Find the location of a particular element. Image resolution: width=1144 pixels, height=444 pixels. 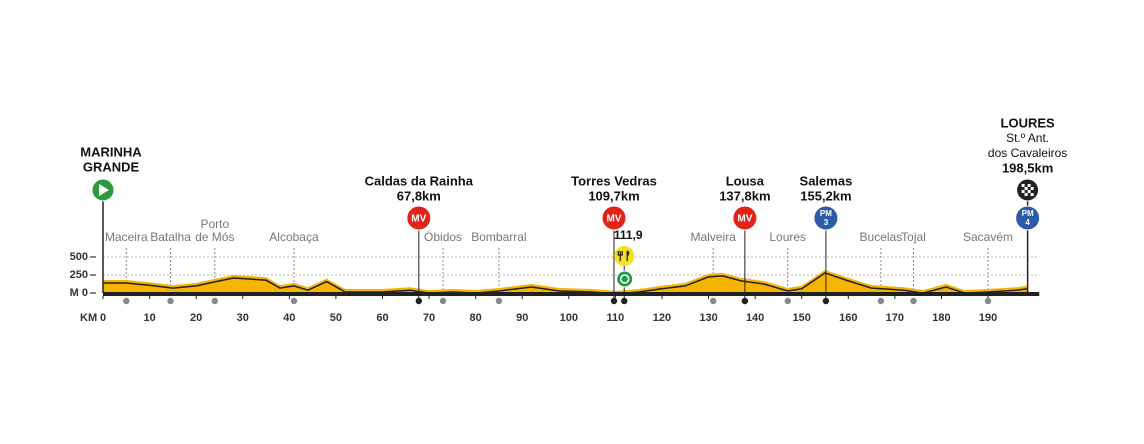

sprint-icon-inner is located at coordinates (624, 279).